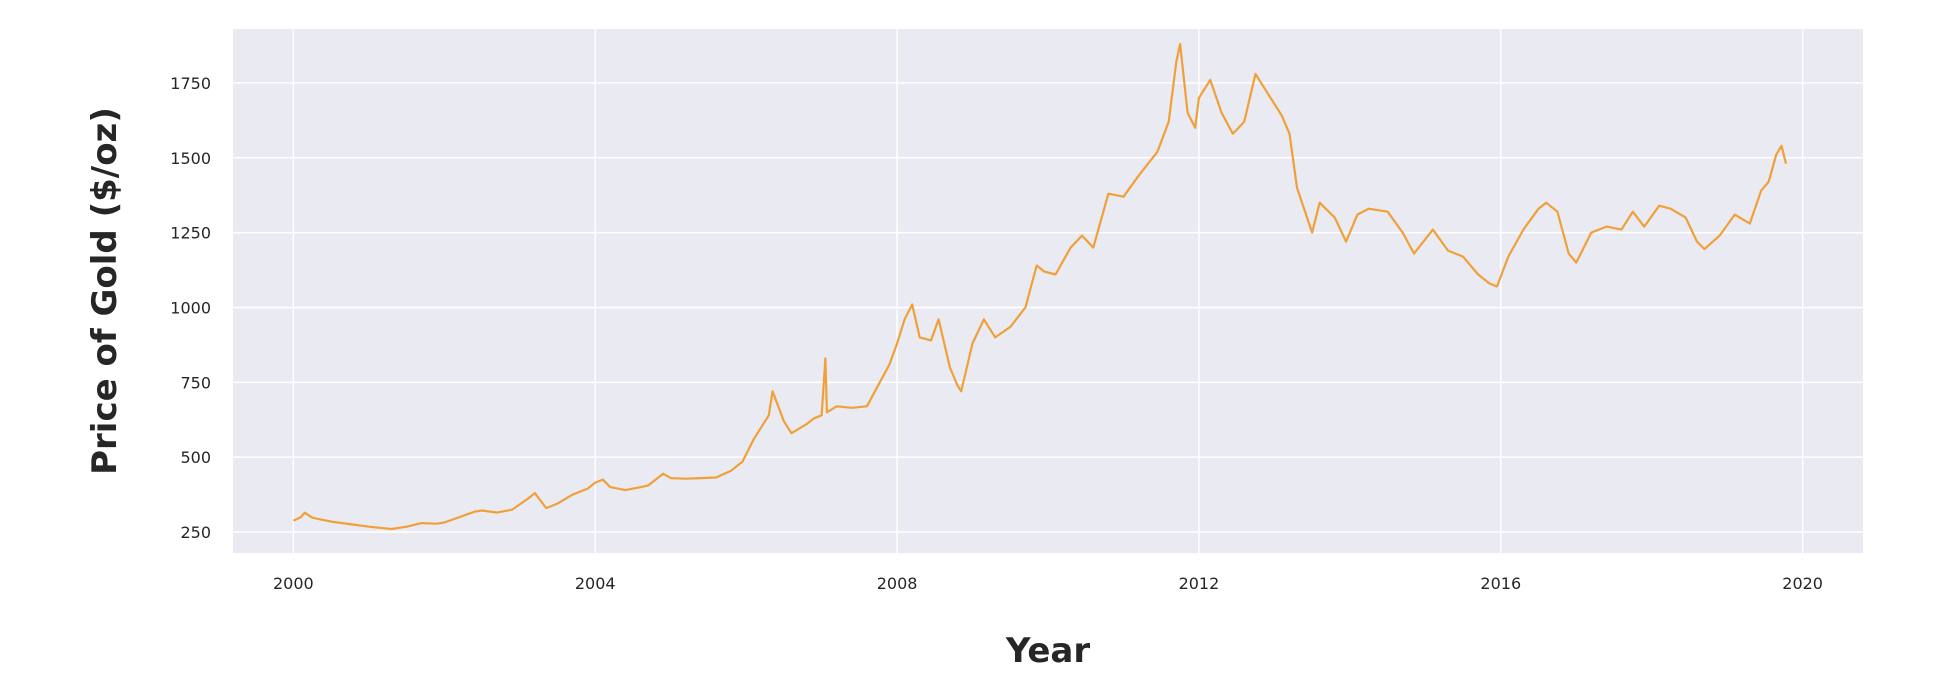  What do you see at coordinates (190, 233) in the screenshot?
I see `y-tick-label: 1250` at bounding box center [190, 233].